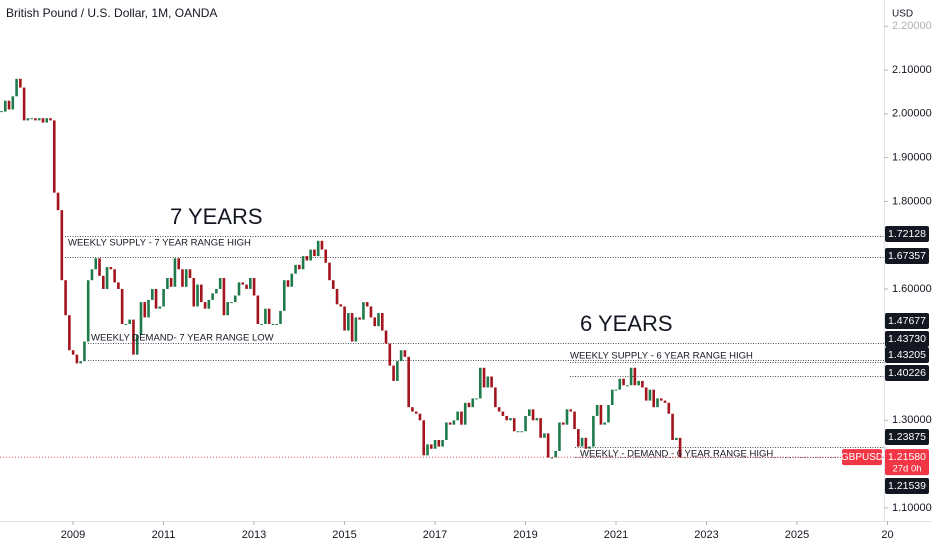  I want to click on level-label: 1.21539, so click(907, 486).